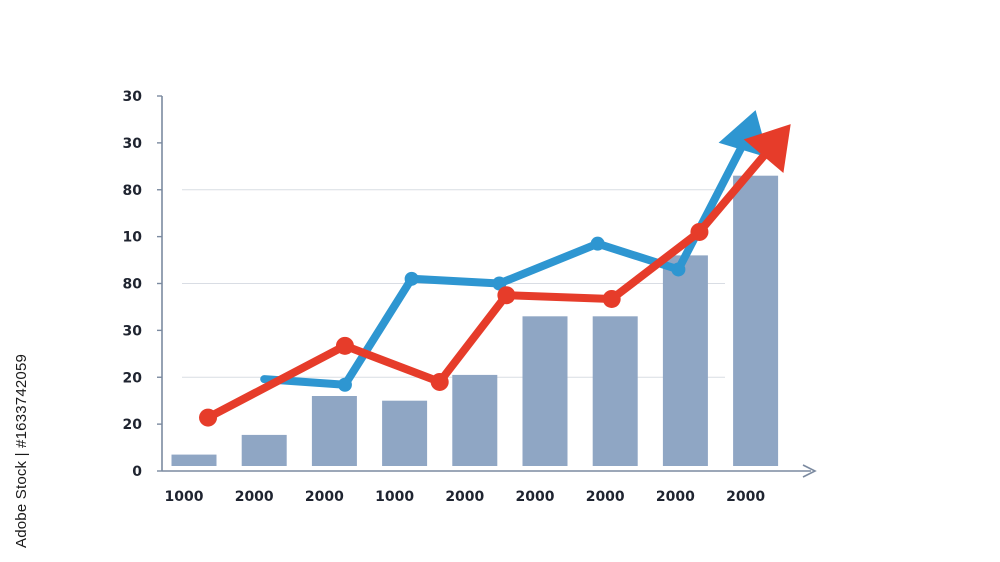 Image resolution: width=1000 pixels, height=562 pixels. What do you see at coordinates (21, 450) in the screenshot?
I see `side-credit-text: Adobe Stock | #1633742059` at bounding box center [21, 450].